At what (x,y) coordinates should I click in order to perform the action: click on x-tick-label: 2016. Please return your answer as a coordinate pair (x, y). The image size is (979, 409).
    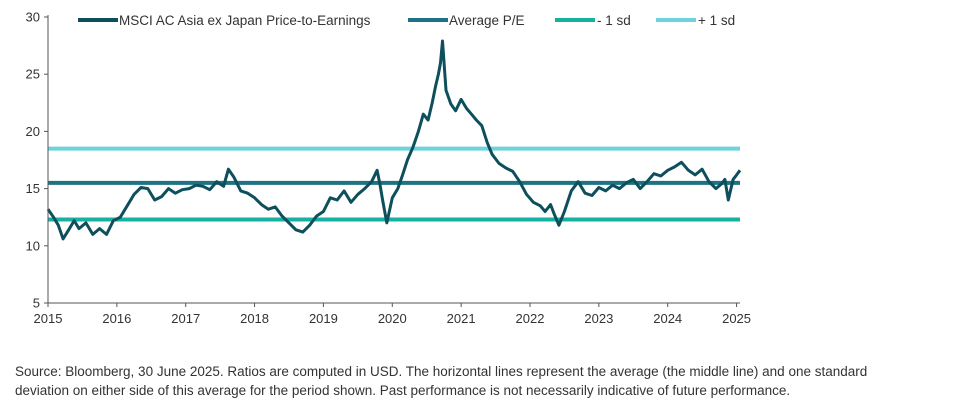
    Looking at the image, I should click on (116, 318).